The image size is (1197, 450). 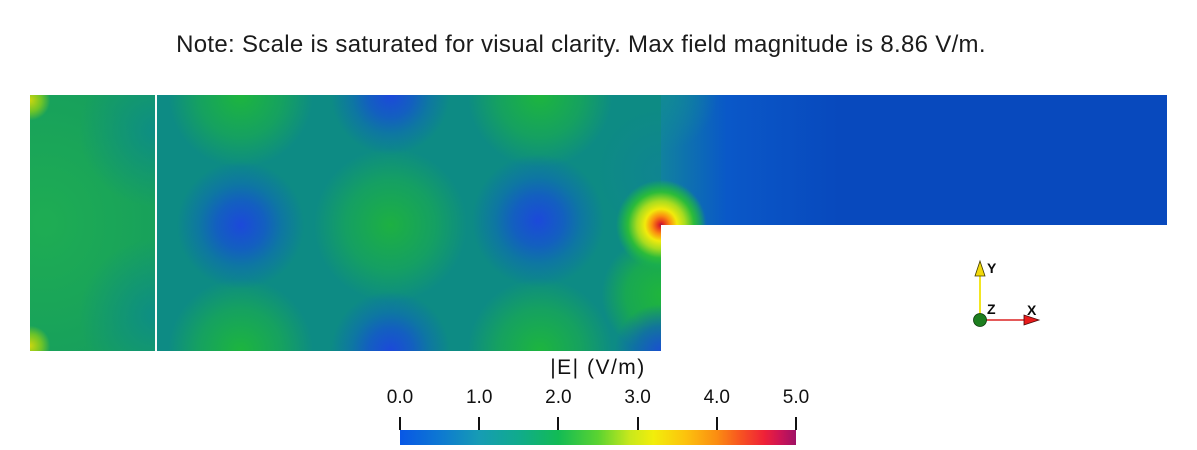 I want to click on y-axis-arrowhead-icon, so click(x=980, y=268).